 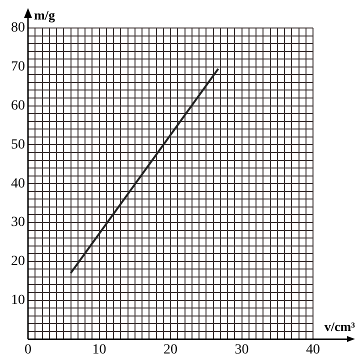 What do you see at coordinates (313, 350) in the screenshot?
I see `x-tick-label: 40` at bounding box center [313, 350].